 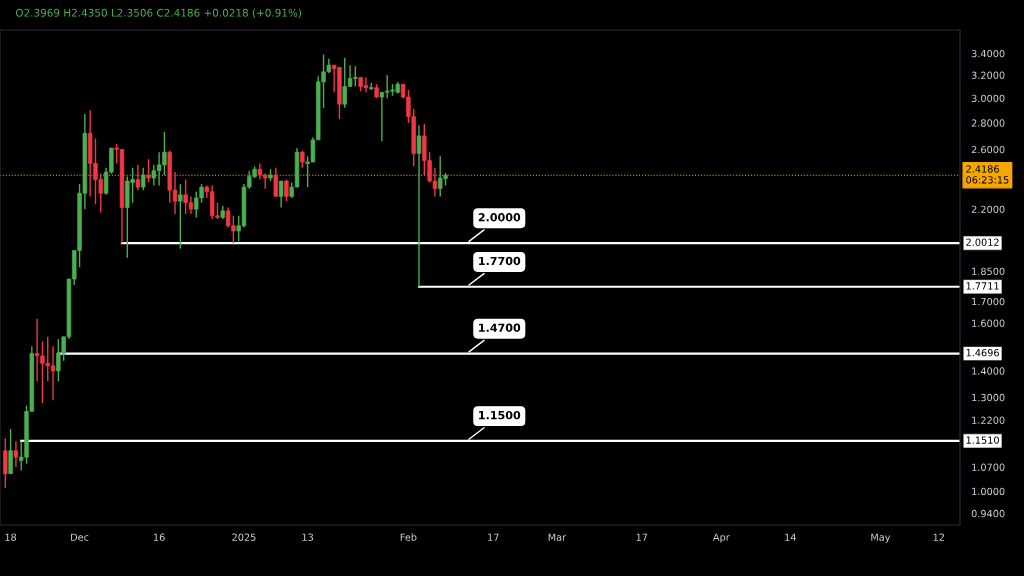 I want to click on annotation: 1.1500, so click(x=500, y=415).